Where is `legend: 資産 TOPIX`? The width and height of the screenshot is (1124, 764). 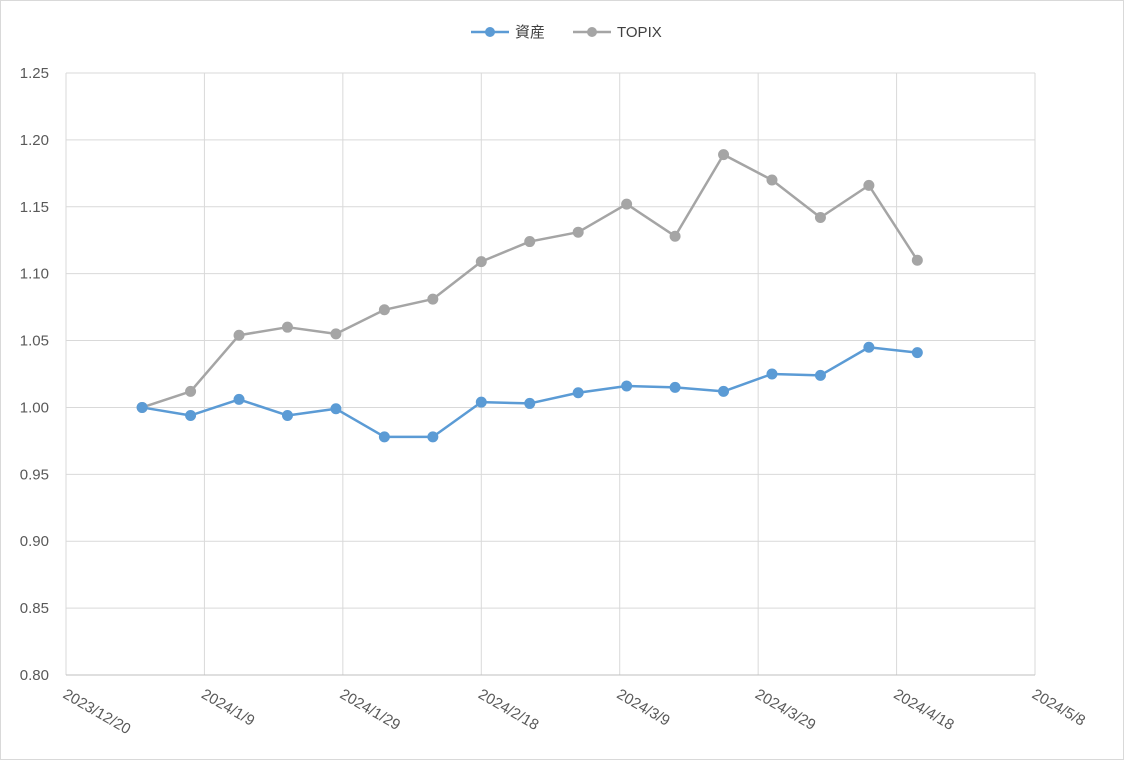 legend: 資産 TOPIX is located at coordinates (566, 32).